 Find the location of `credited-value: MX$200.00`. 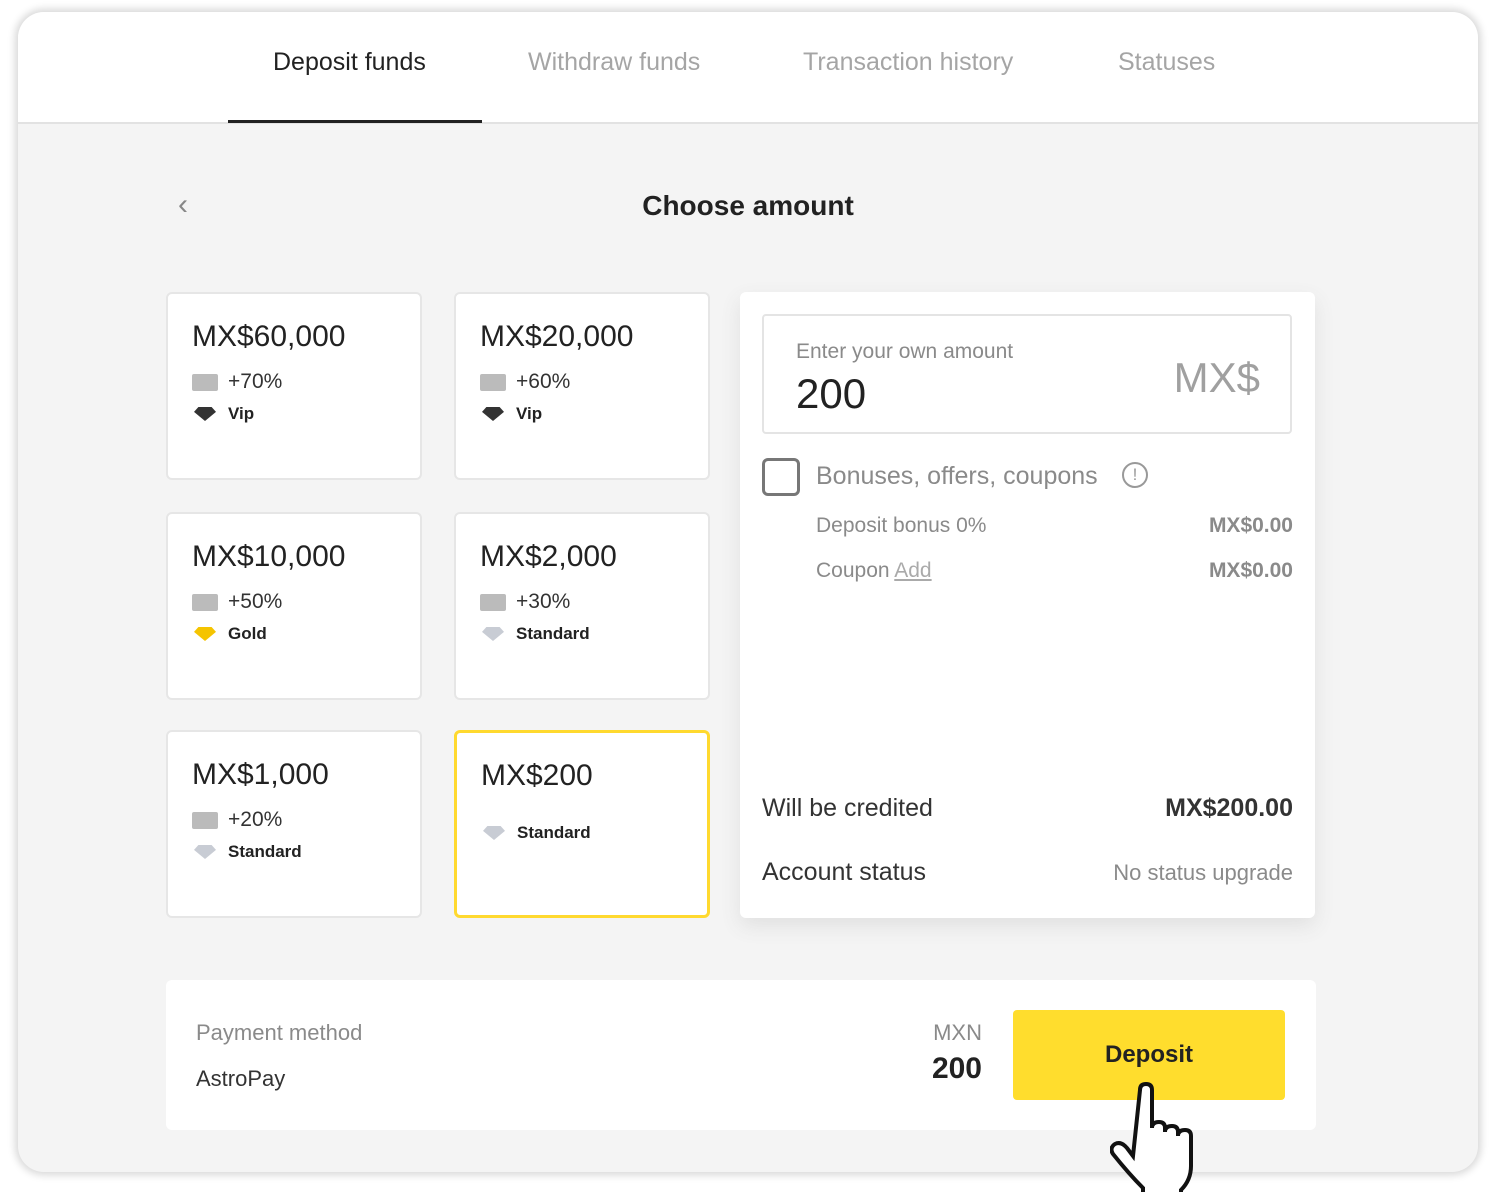

credited-value: MX$200.00 is located at coordinates (1229, 808).